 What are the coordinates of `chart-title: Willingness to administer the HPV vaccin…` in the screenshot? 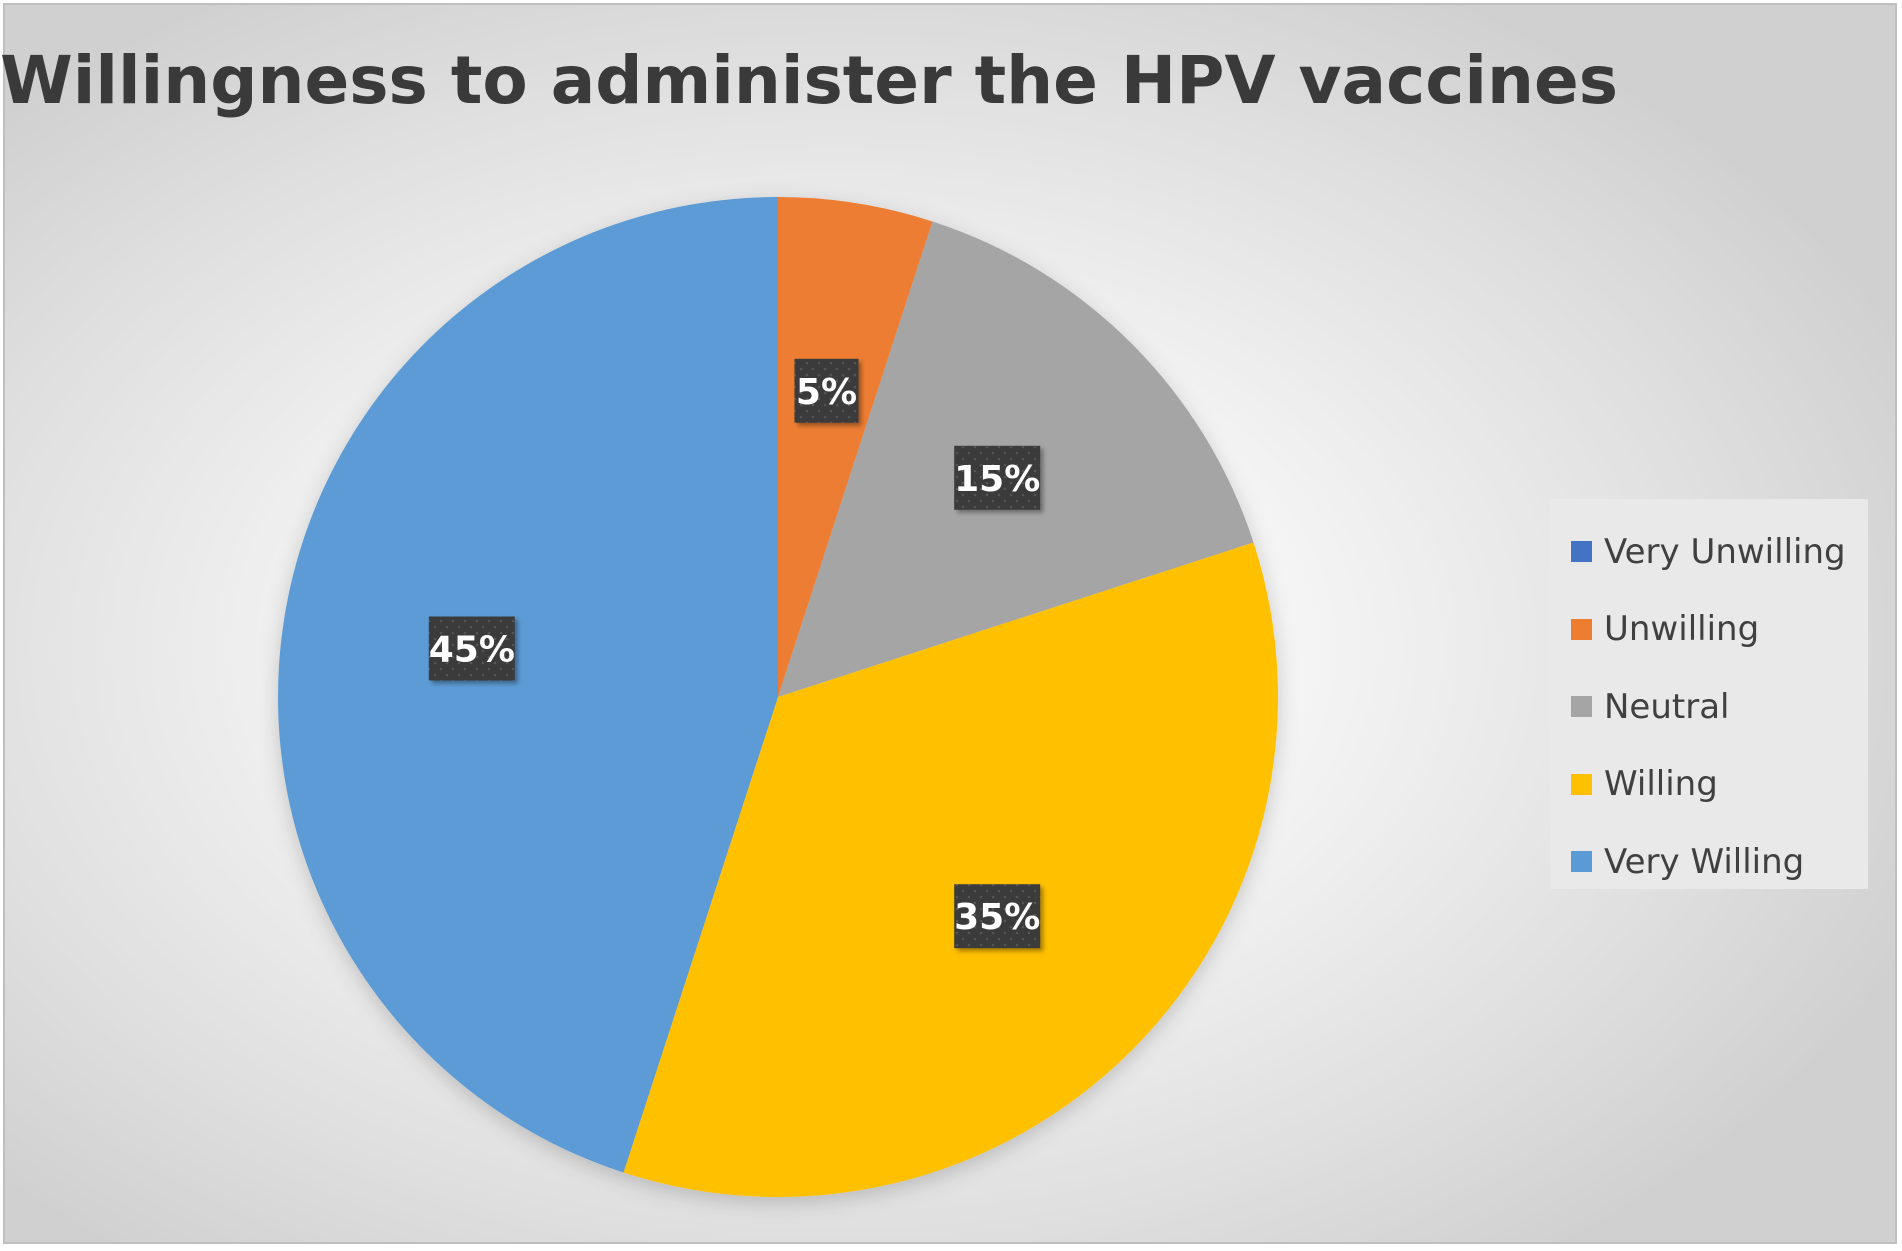 It's located at (809, 80).